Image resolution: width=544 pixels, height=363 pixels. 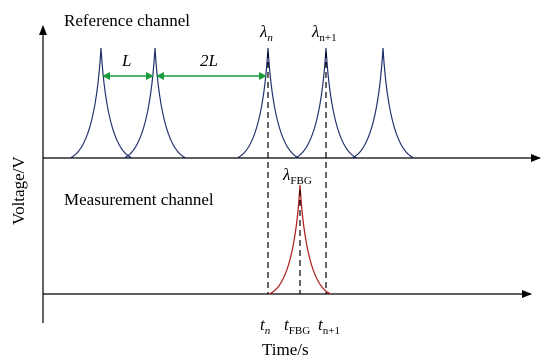 What do you see at coordinates (127, 20) in the screenshot?
I see `reference-channel-label: Reference channel` at bounding box center [127, 20].